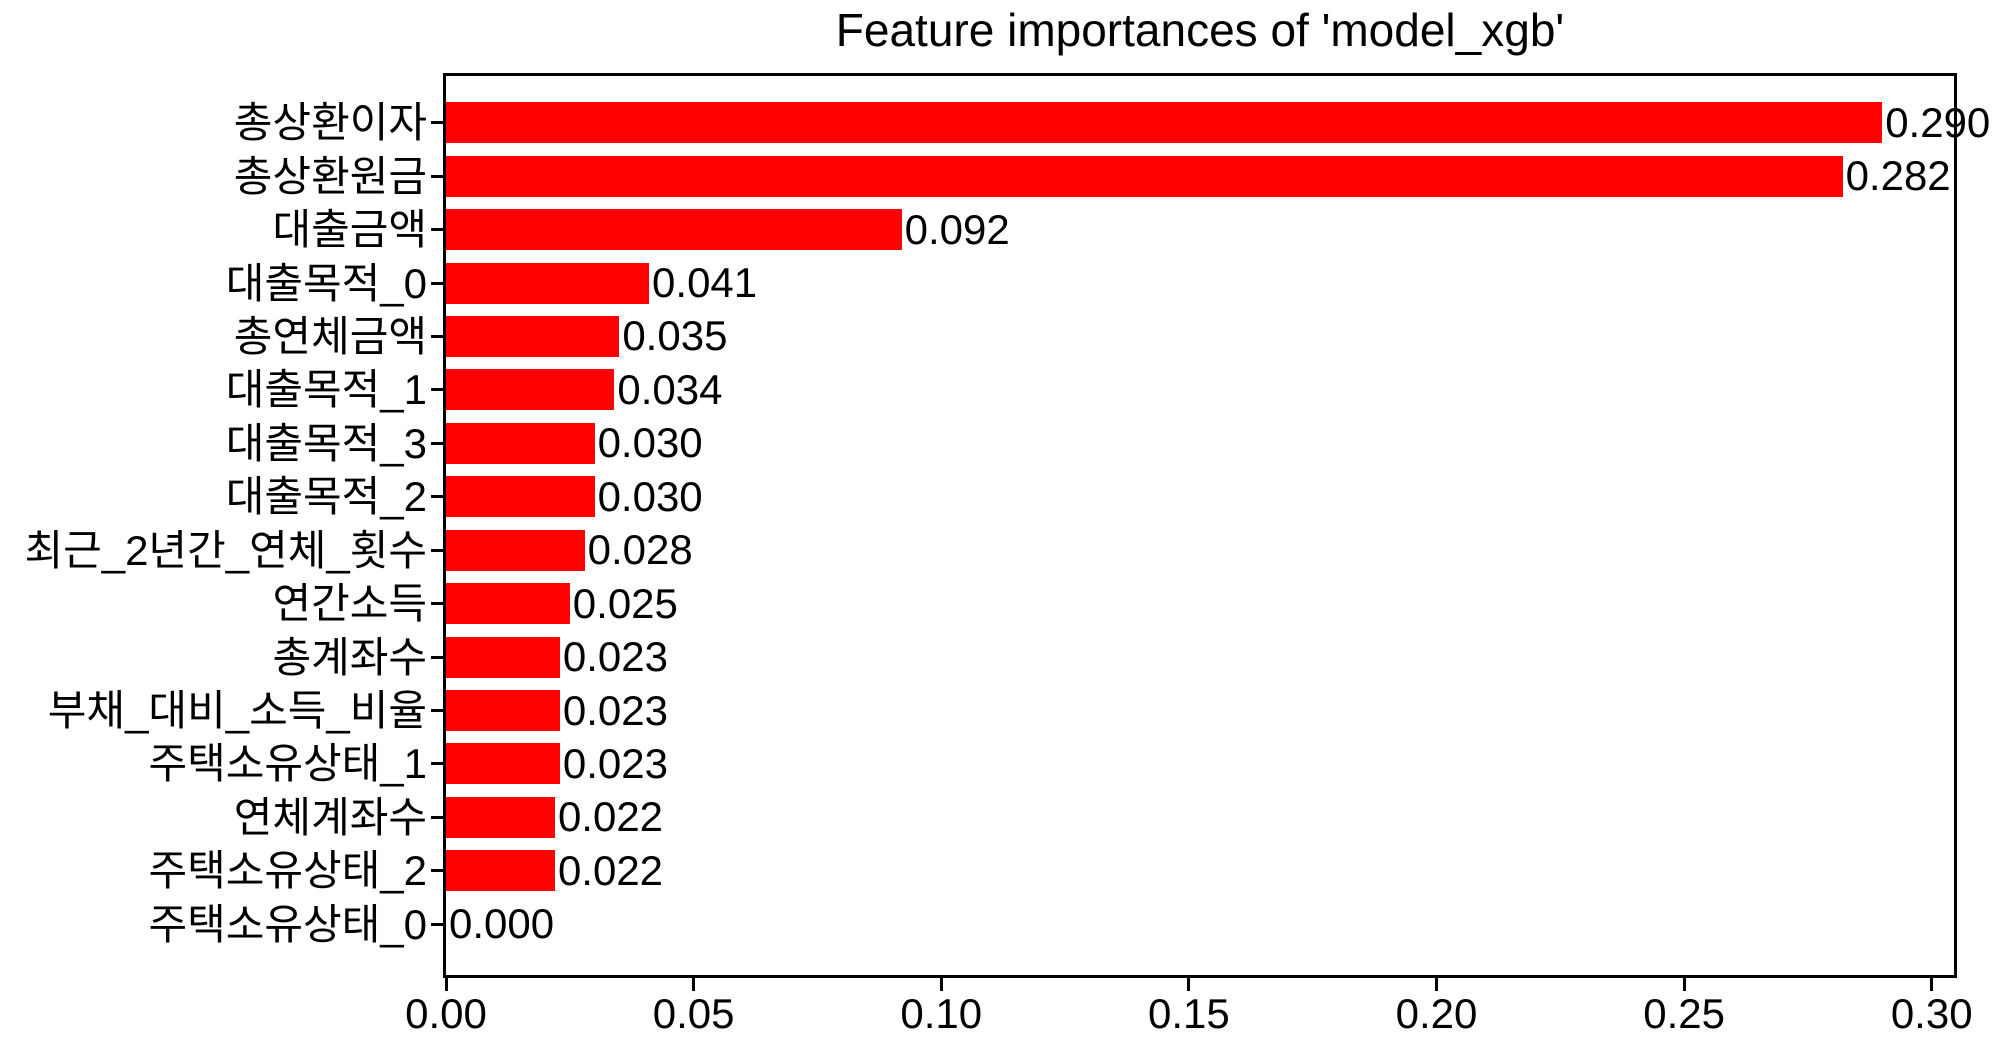 The width and height of the screenshot is (2000, 1056). Describe the element at coordinates (446, 1013) in the screenshot. I see `x-tick-label: 0.00` at that location.